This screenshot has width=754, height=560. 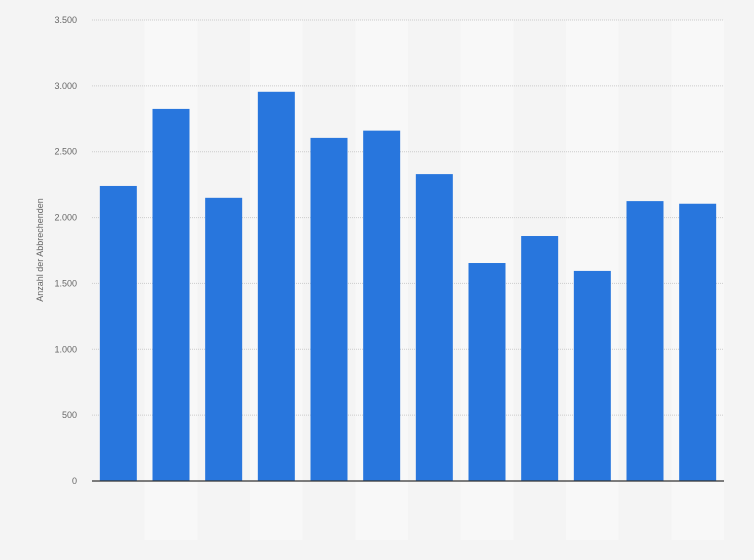 I want to click on y-tick-label: 1.000, so click(x=65, y=349).